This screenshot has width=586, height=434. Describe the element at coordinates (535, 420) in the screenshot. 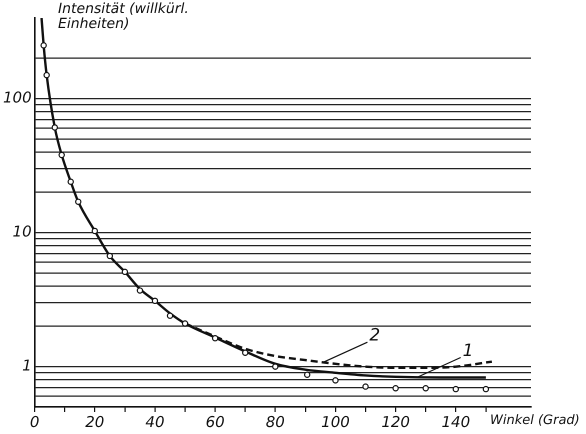

I see `x-axis-title: Winkel (Grad)` at that location.